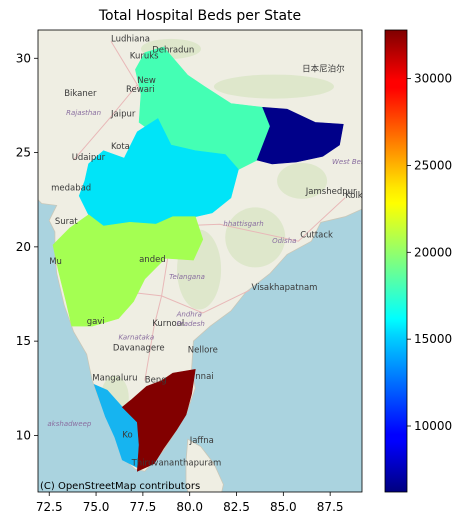  I want to click on y-tick-label: 20, so click(23, 247).